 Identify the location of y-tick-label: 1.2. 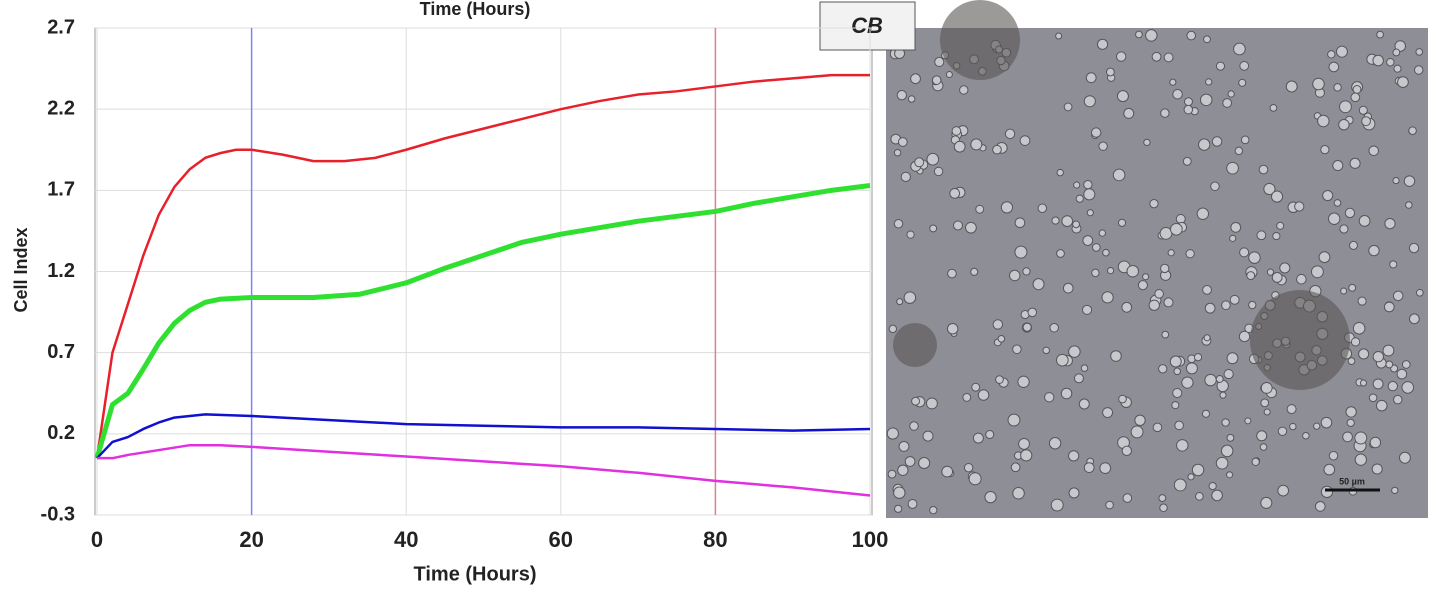
(61, 271).